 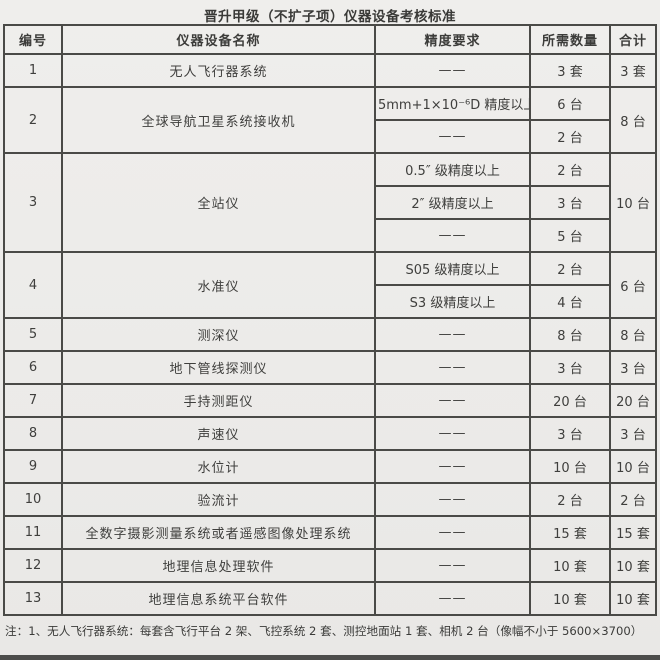 What do you see at coordinates (33, 70) in the screenshot?
I see `row-number-cell: 1` at bounding box center [33, 70].